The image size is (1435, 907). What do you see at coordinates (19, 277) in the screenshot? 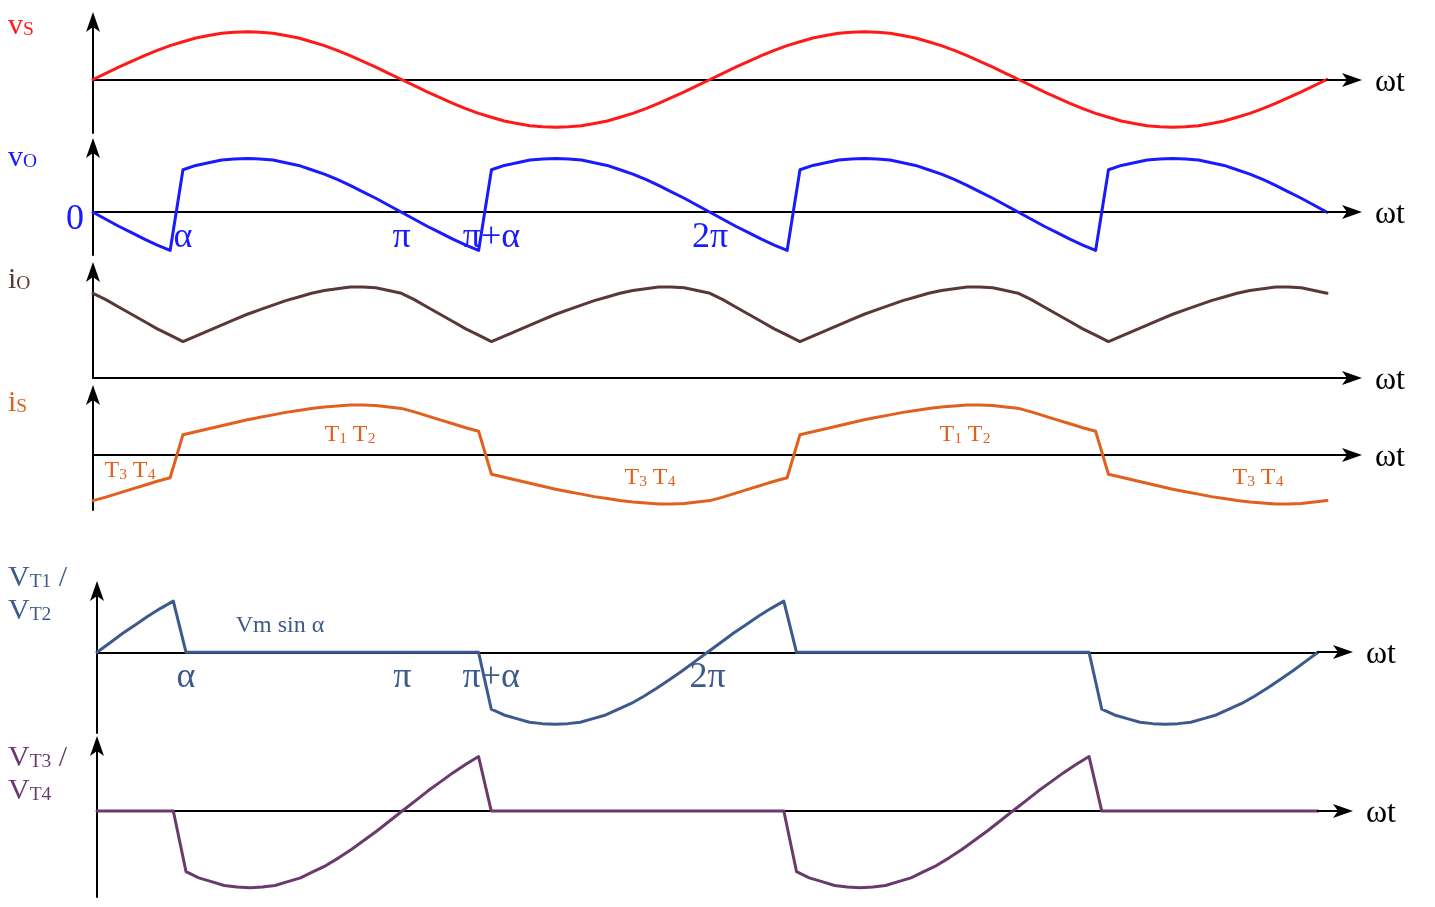
I see `y-axis-title: iO` at bounding box center [19, 277].